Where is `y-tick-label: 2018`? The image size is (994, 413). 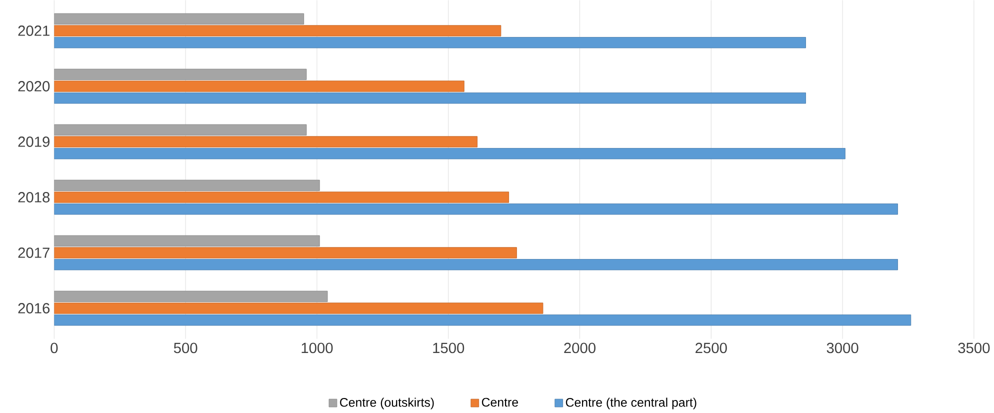 y-tick-label: 2018 is located at coordinates (34, 197).